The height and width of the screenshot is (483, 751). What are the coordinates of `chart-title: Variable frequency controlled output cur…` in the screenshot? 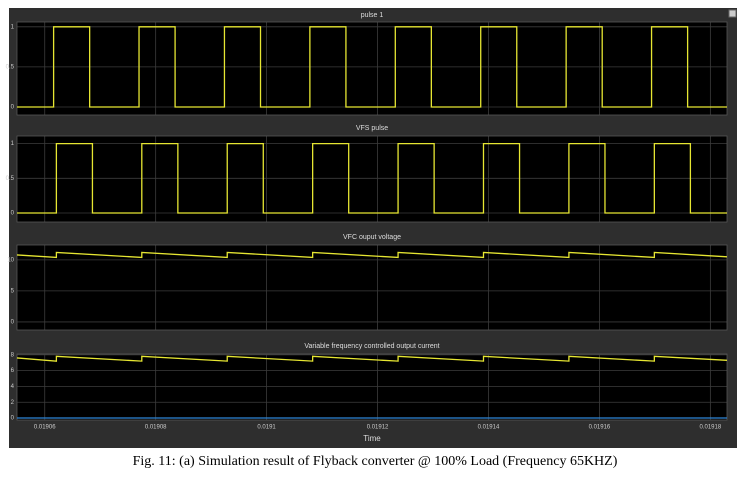 It's located at (371, 346).